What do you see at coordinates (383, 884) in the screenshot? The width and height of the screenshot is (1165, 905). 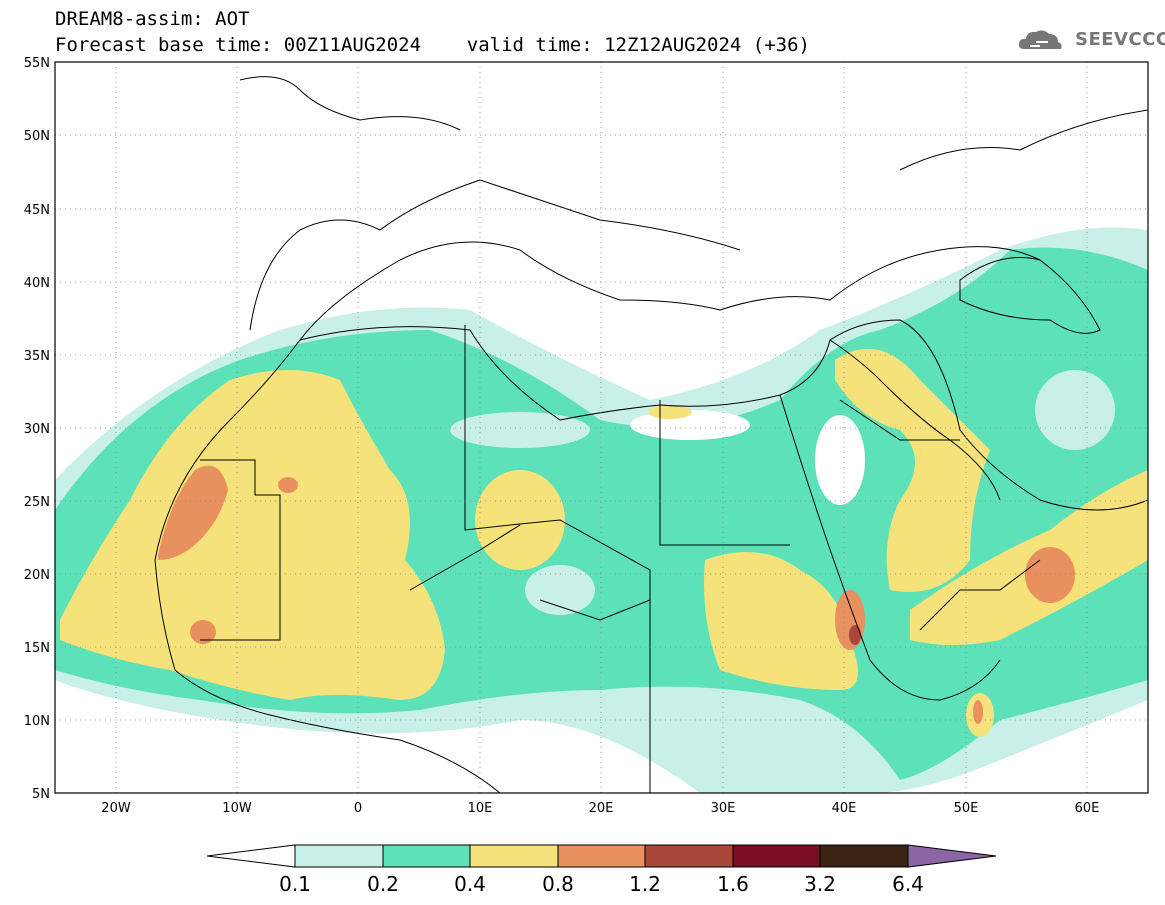 I see `colorbar-label: 0.2` at bounding box center [383, 884].